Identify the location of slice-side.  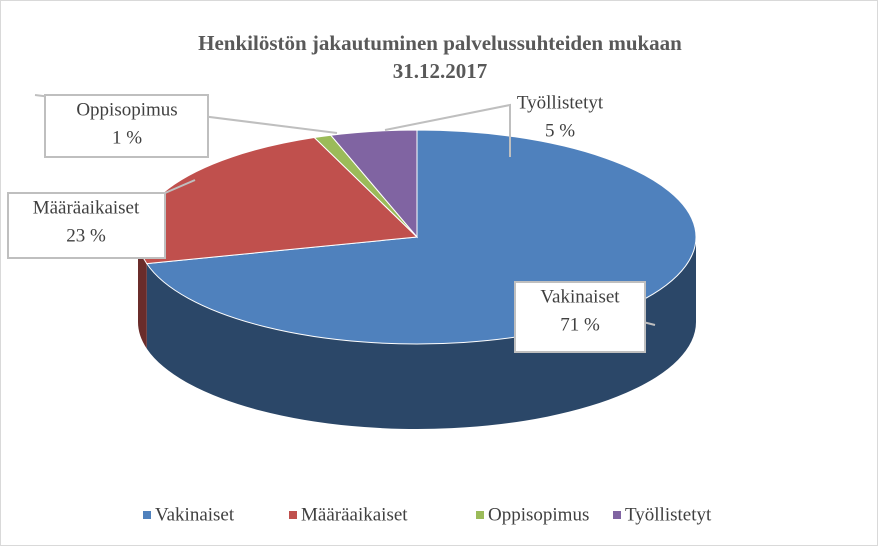
(142, 293).